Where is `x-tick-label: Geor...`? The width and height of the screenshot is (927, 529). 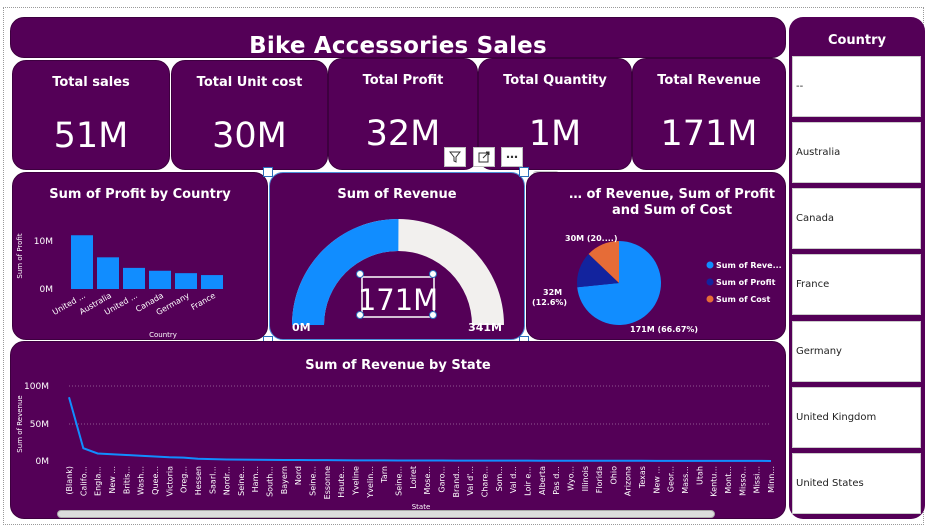 x-tick-label: Geor... is located at coordinates (671, 479).